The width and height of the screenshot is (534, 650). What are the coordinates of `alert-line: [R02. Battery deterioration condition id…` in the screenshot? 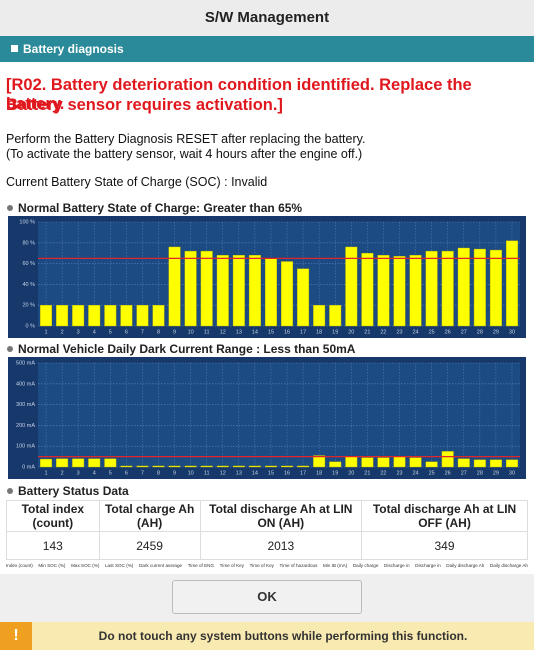 It's located at (239, 94).